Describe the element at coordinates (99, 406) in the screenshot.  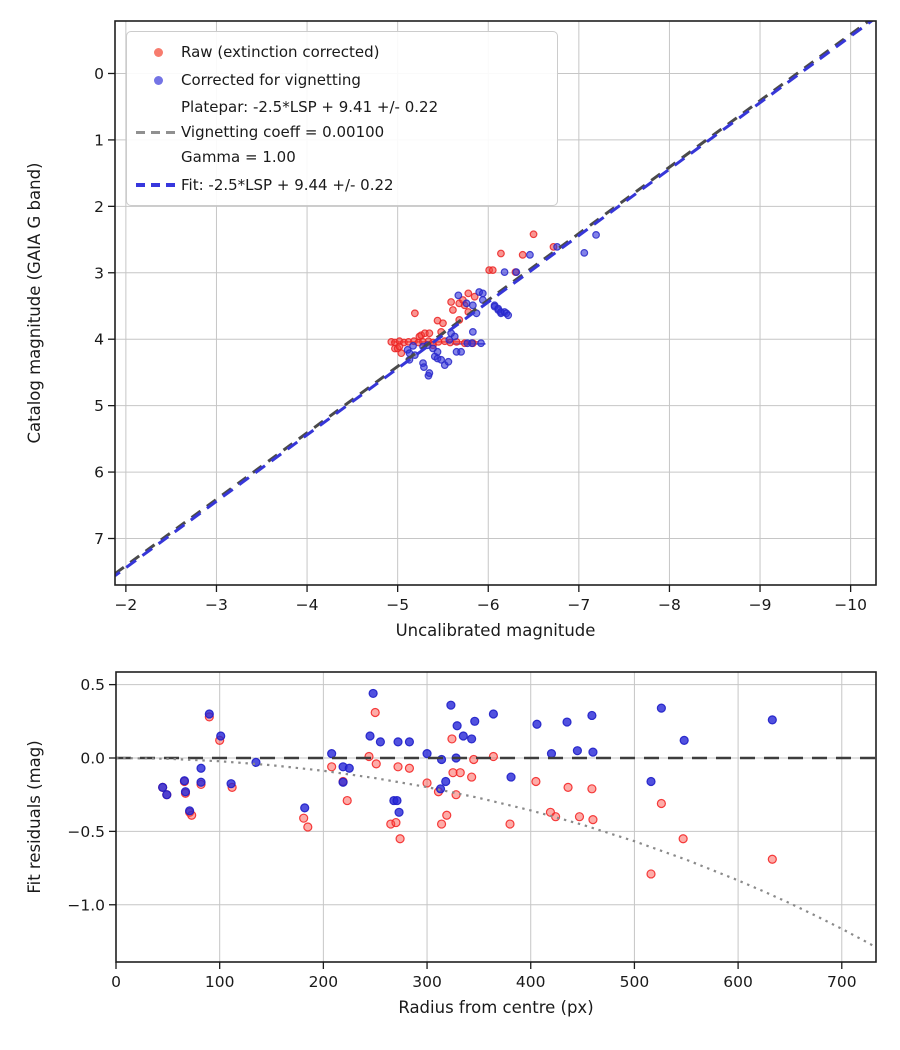
I see `y-tick-label: 5` at that location.